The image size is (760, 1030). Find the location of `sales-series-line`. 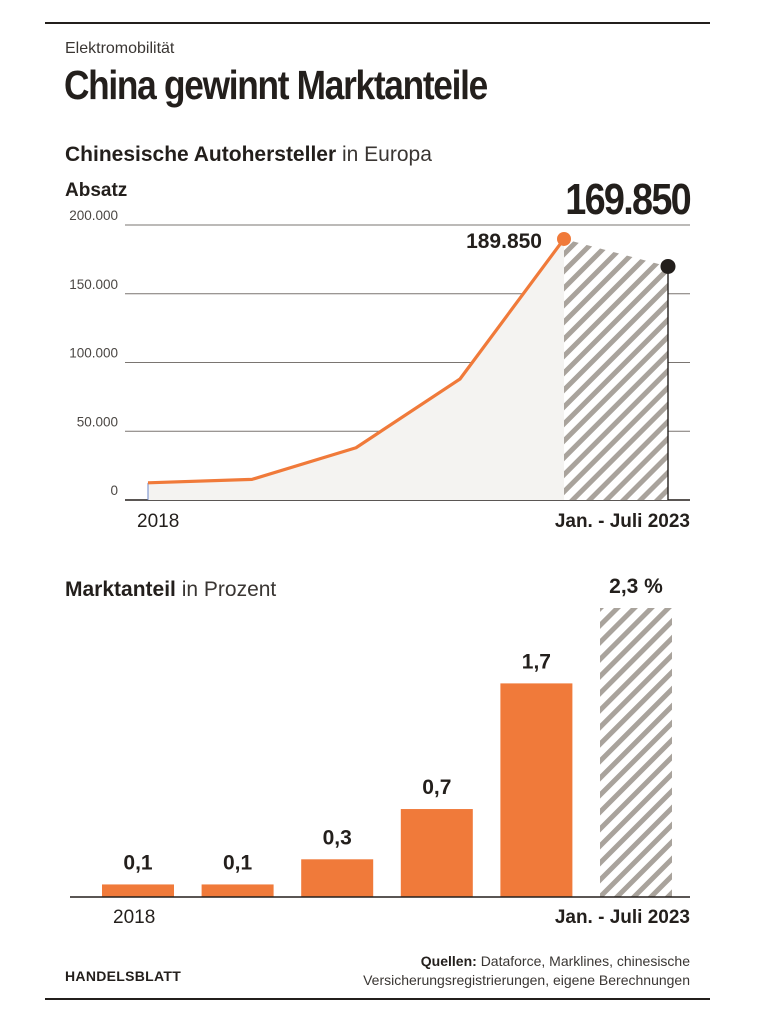

sales-series-line is located at coordinates (356, 361).